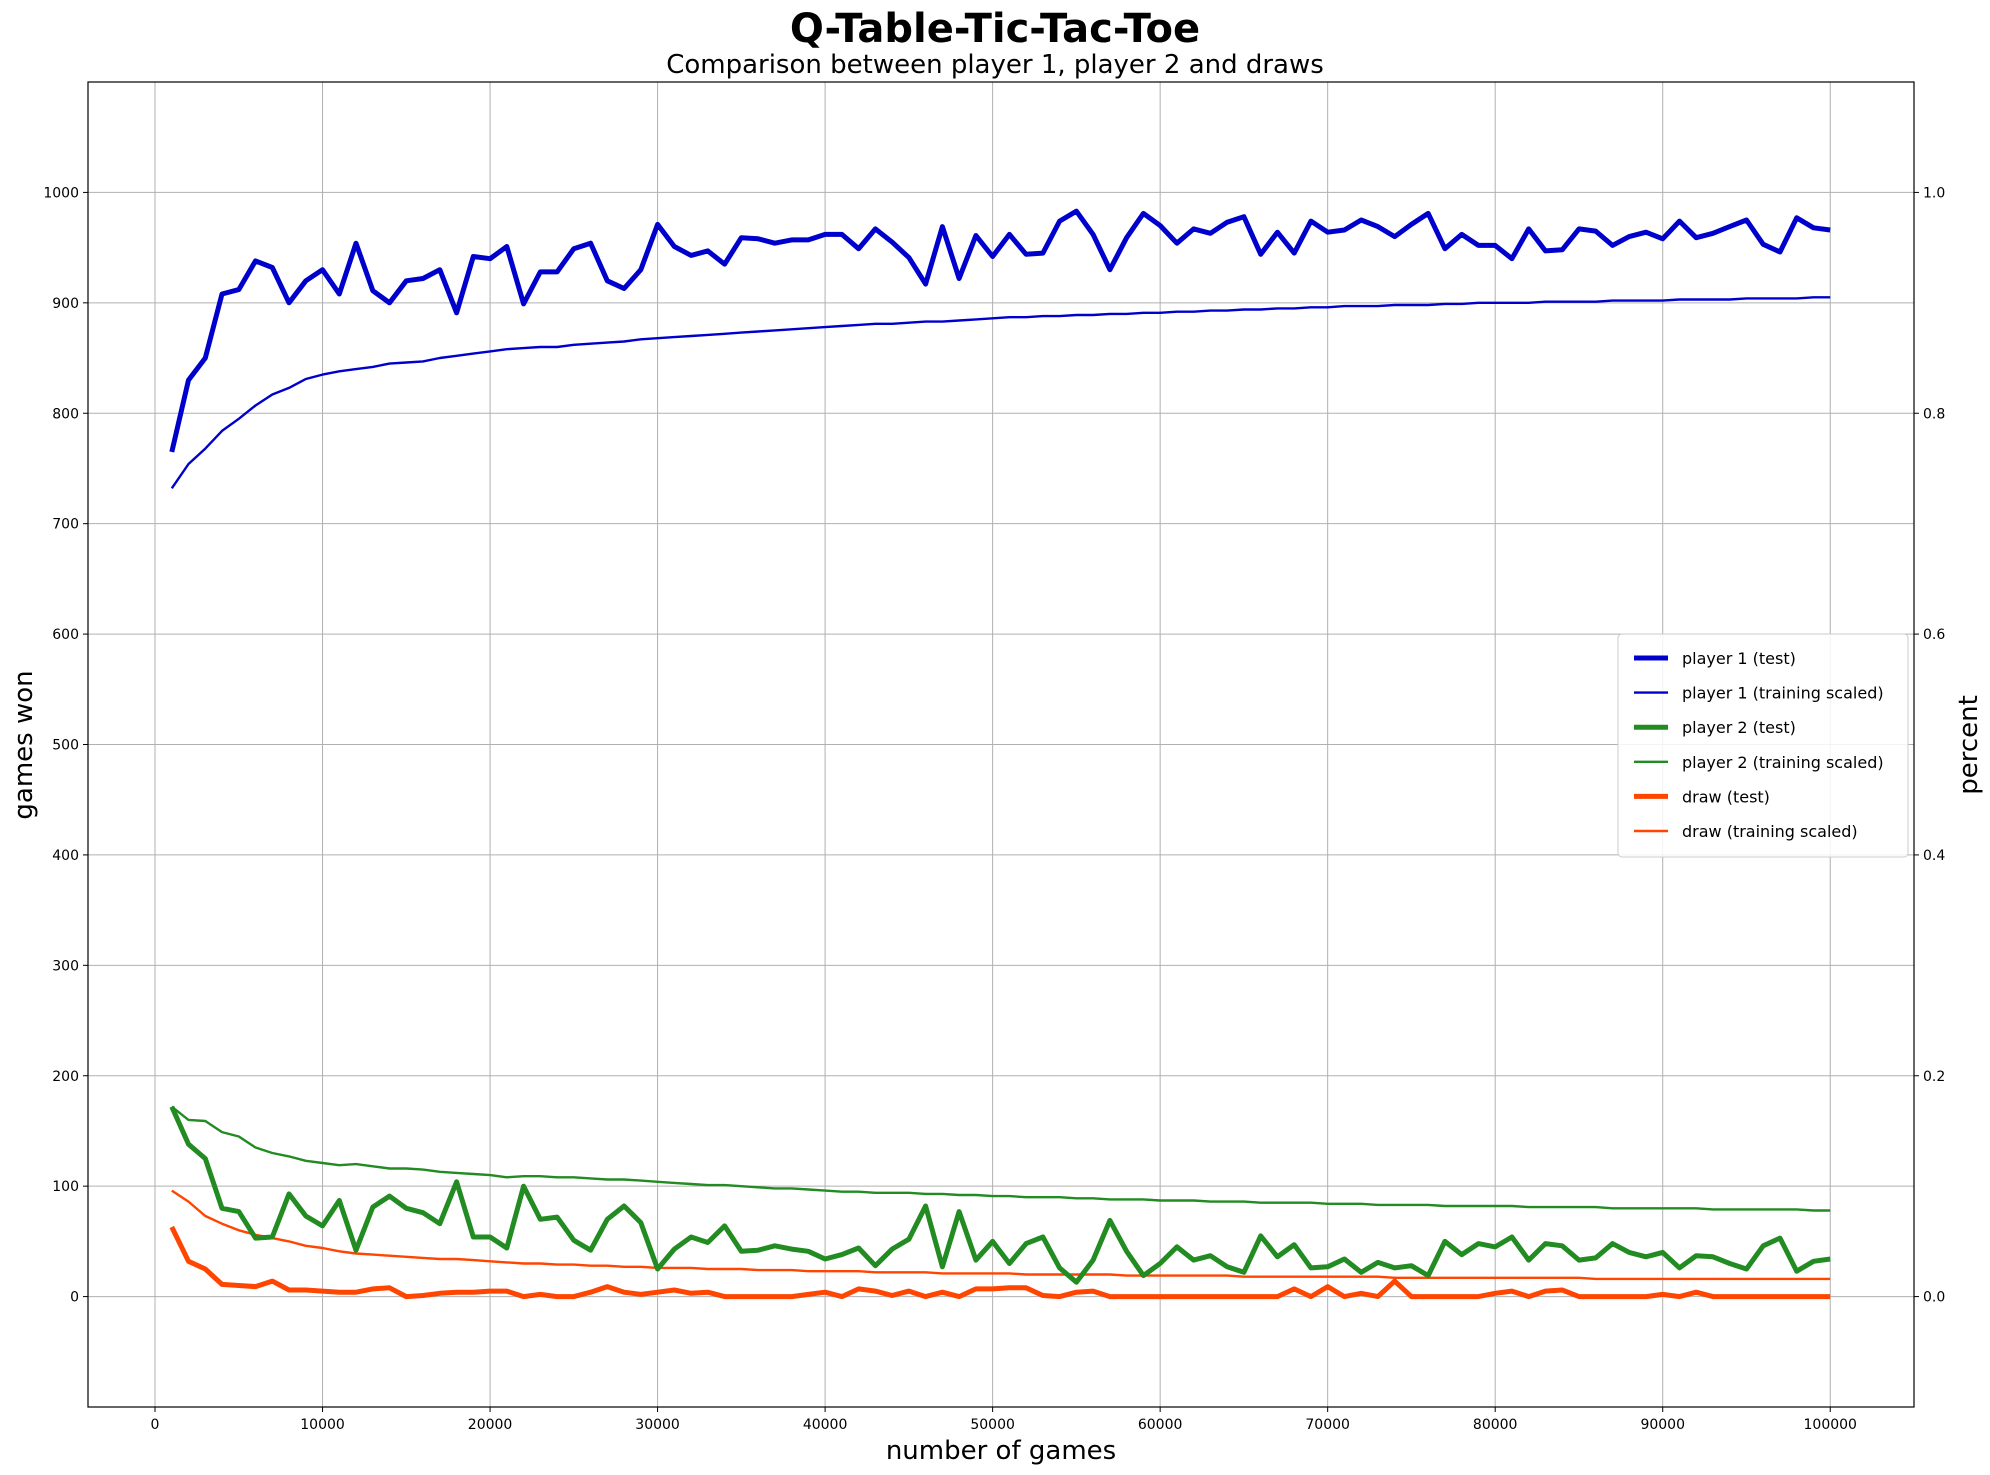 The width and height of the screenshot is (1990, 1475). I want to click on y-tick-label: 200, so click(65, 1077).